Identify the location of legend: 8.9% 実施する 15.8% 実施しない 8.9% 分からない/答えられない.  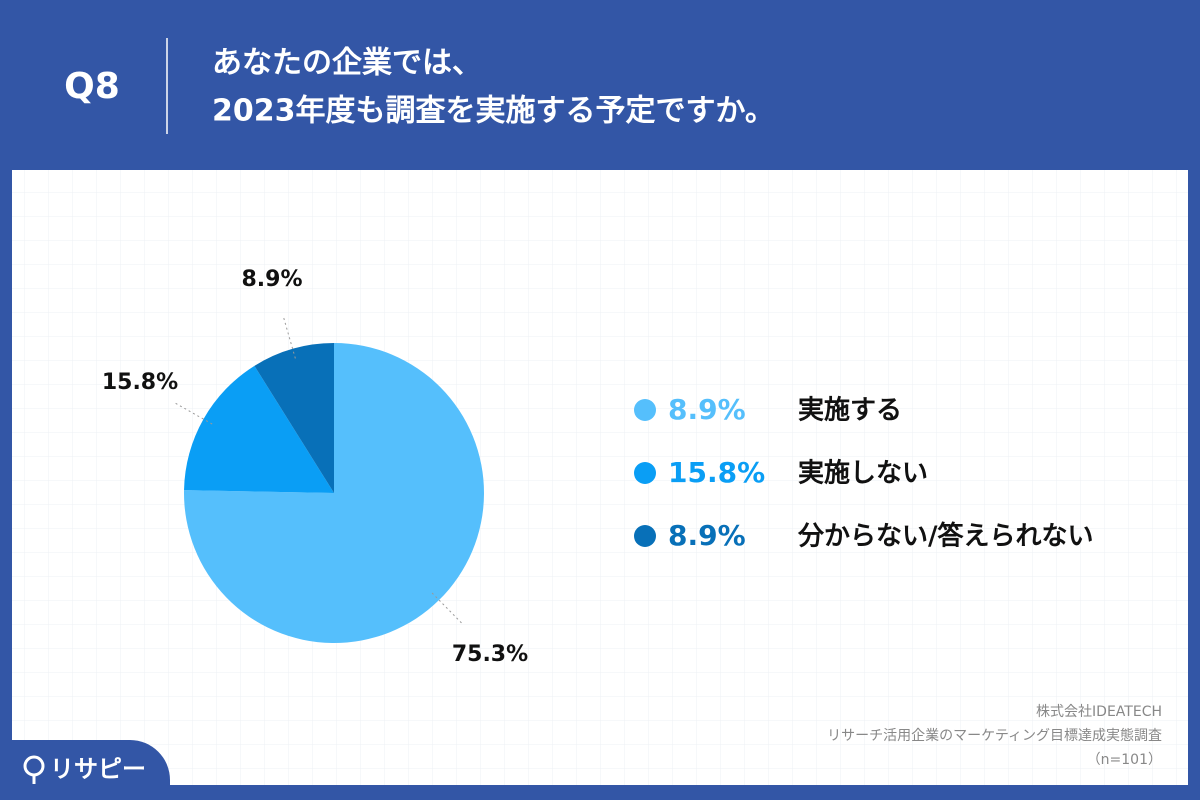
(864, 472).